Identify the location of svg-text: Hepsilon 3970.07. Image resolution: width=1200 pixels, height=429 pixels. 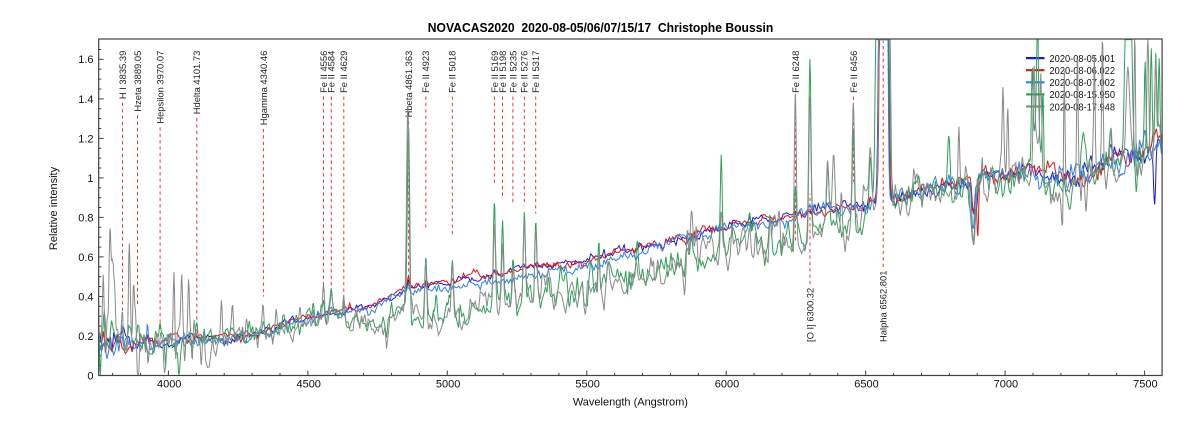
(160, 87).